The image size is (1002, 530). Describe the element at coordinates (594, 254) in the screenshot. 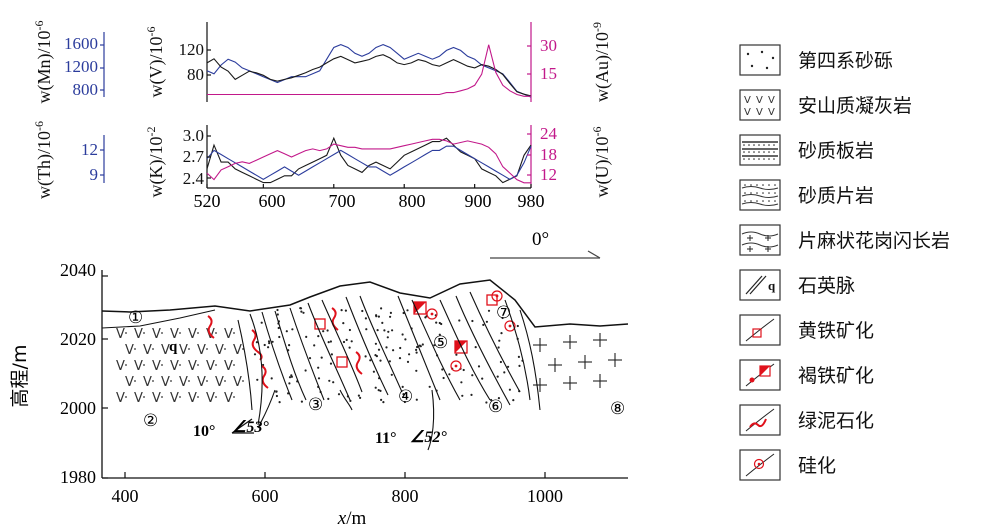

I see `north-arrow-head` at that location.